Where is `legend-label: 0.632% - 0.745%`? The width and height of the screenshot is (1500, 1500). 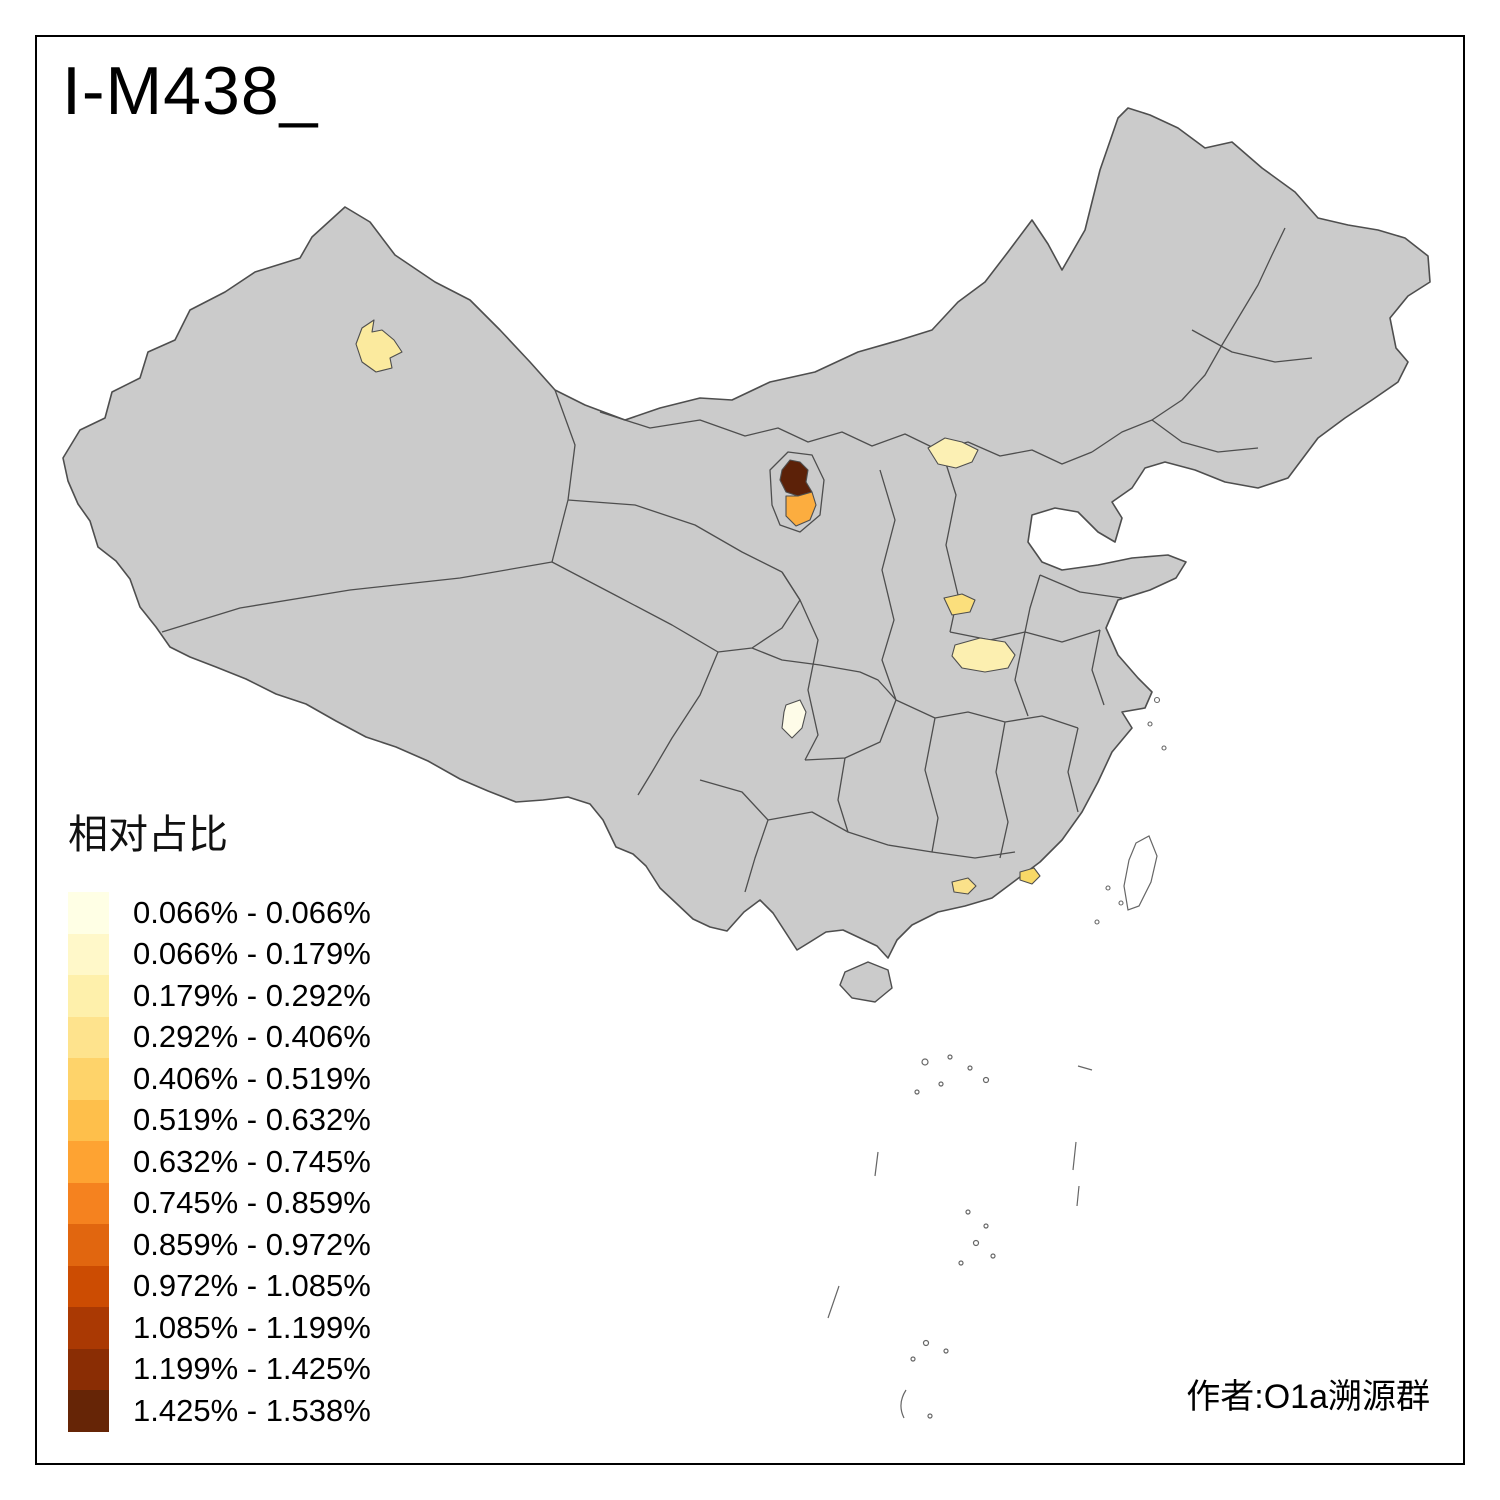
legend-label: 0.632% - 0.745% is located at coordinates (252, 1161).